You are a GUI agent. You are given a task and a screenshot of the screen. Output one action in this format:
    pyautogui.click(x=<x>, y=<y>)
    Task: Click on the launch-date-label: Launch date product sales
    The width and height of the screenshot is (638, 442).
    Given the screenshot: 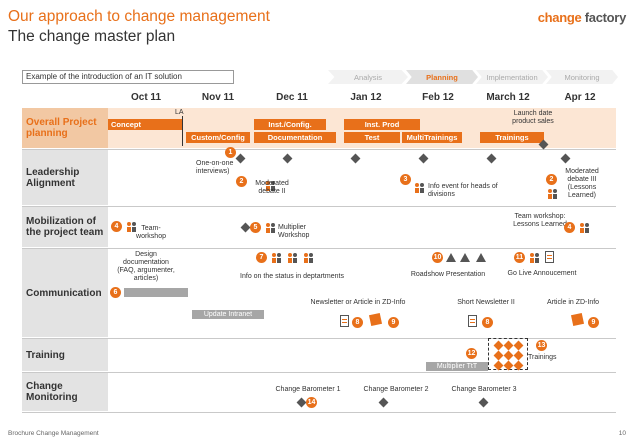 What is the action you would take?
    pyautogui.click(x=533, y=118)
    